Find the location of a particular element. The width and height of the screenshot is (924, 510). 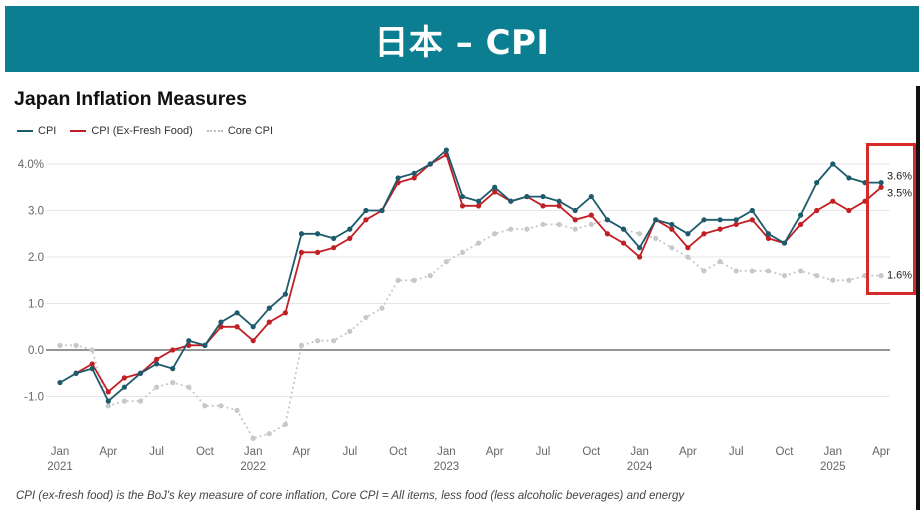

end-label-core-cpi: 1.6% is located at coordinates (899, 276).